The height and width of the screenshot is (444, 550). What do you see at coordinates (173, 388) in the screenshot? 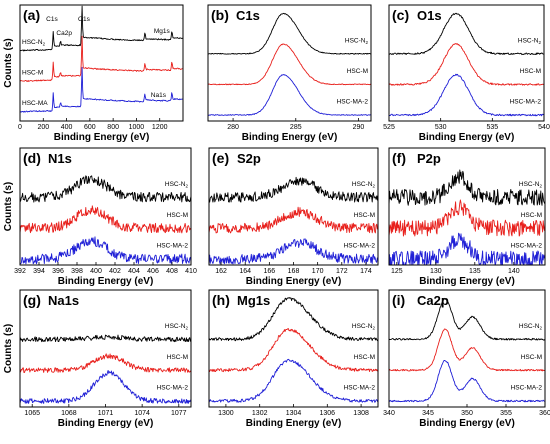
I see `series-label-g-2: HSC-MA-2` at bounding box center [173, 388].